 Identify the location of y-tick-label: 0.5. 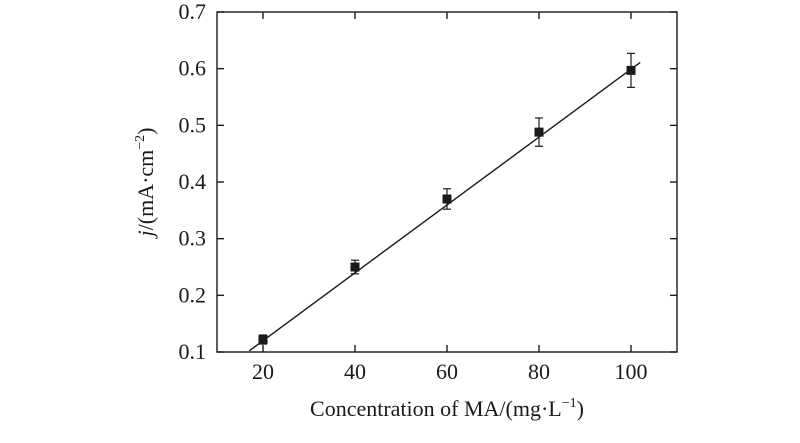
(193, 124).